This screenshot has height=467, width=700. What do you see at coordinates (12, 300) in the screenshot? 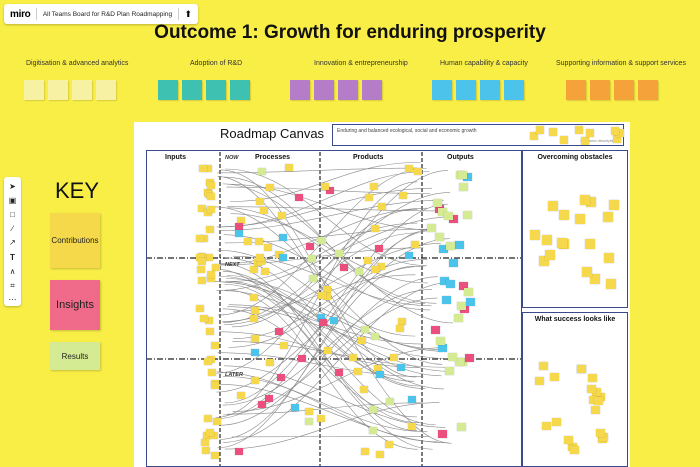
I see `more-icon: ⋯` at bounding box center [12, 300].